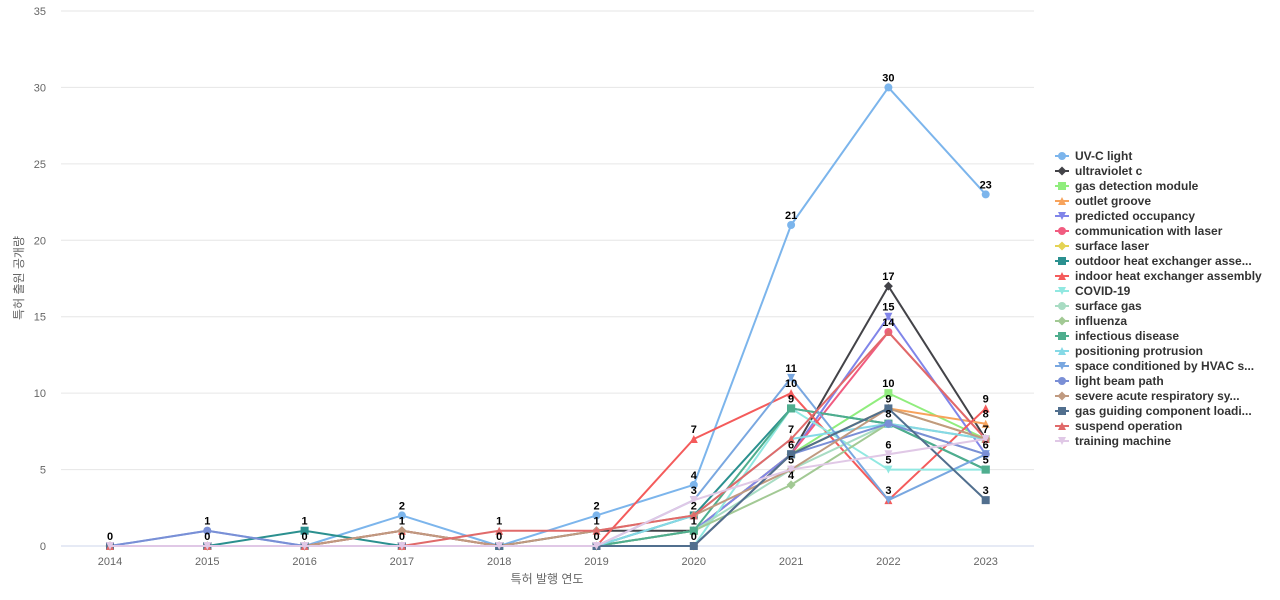 This screenshot has width=1280, height=600. What do you see at coordinates (1109, 381) in the screenshot?
I see `legend-item: light beam path` at bounding box center [1109, 381].